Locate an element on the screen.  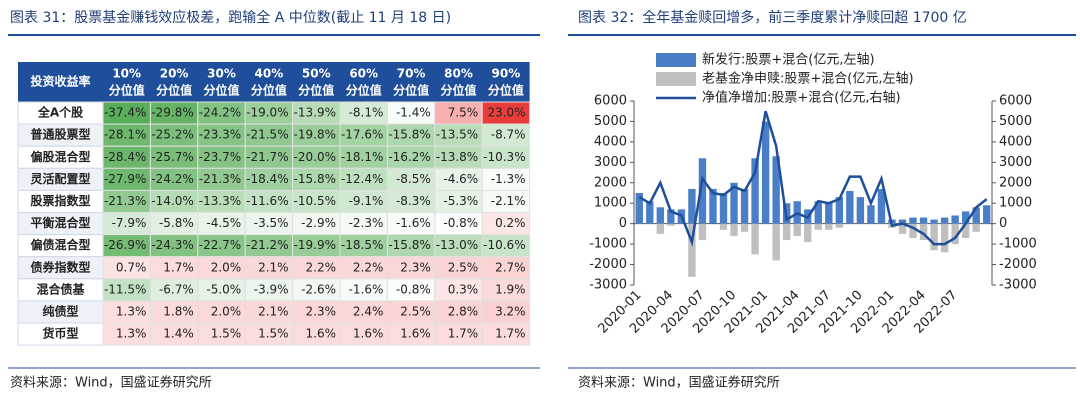
table-title: 图表 31：股票基金赚钱效应极差，跑输全 A 中位数(截止 11 月 18 日) is located at coordinates (230, 17).